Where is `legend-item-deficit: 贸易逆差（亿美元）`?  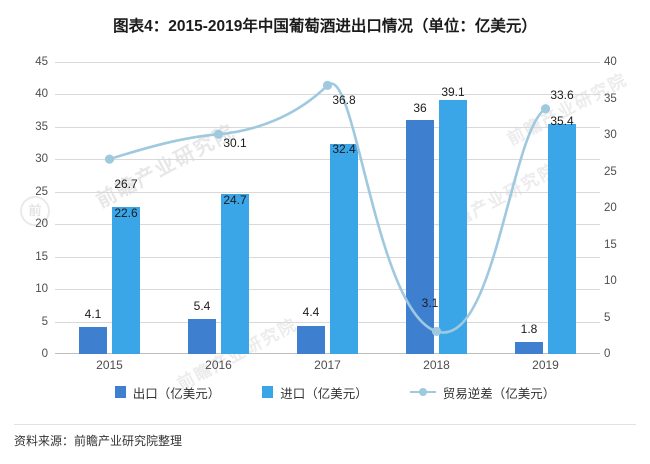
legend-item-deficit: 贸易逆差（亿美元） is located at coordinates (482, 392).